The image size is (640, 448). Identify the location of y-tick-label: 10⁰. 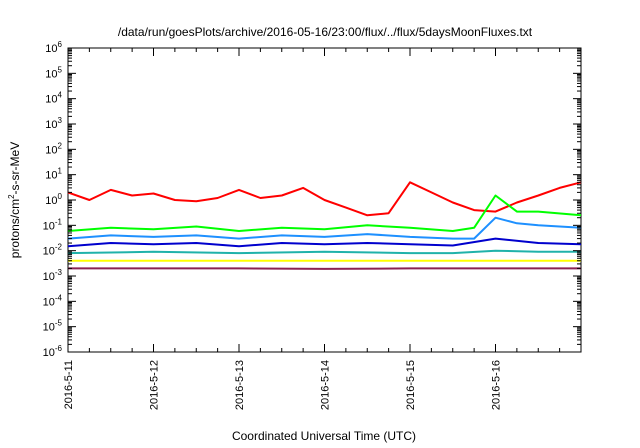
(53, 199).